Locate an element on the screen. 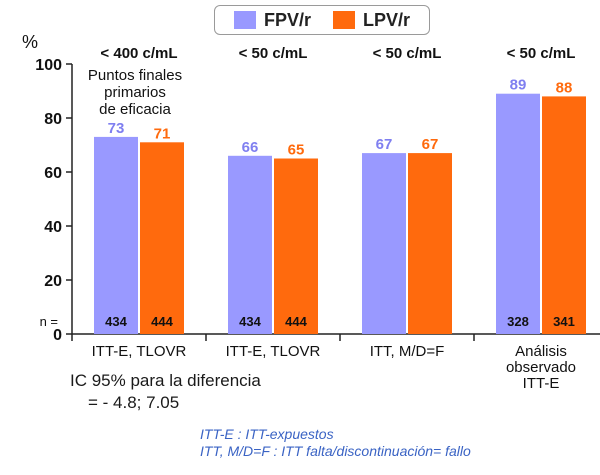 The height and width of the screenshot is (475, 600). bar-value-label: 66 is located at coordinates (250, 147).